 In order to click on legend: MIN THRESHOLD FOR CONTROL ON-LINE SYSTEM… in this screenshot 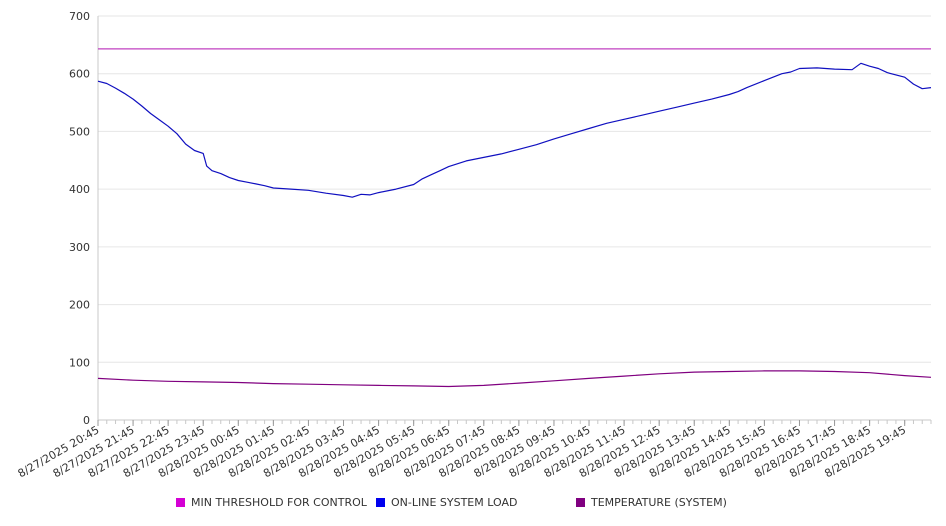, I will do `click(473, 506)`.